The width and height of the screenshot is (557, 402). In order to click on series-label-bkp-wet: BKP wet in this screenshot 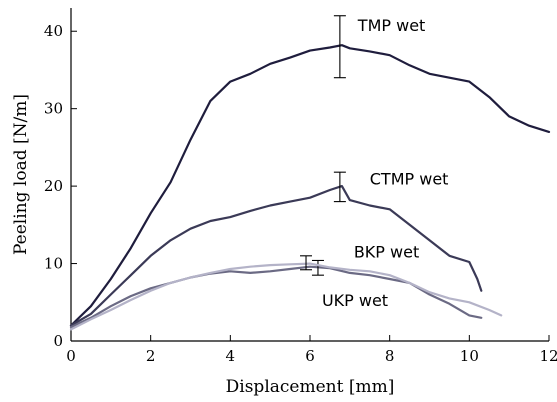, I will do `click(386, 251)`.